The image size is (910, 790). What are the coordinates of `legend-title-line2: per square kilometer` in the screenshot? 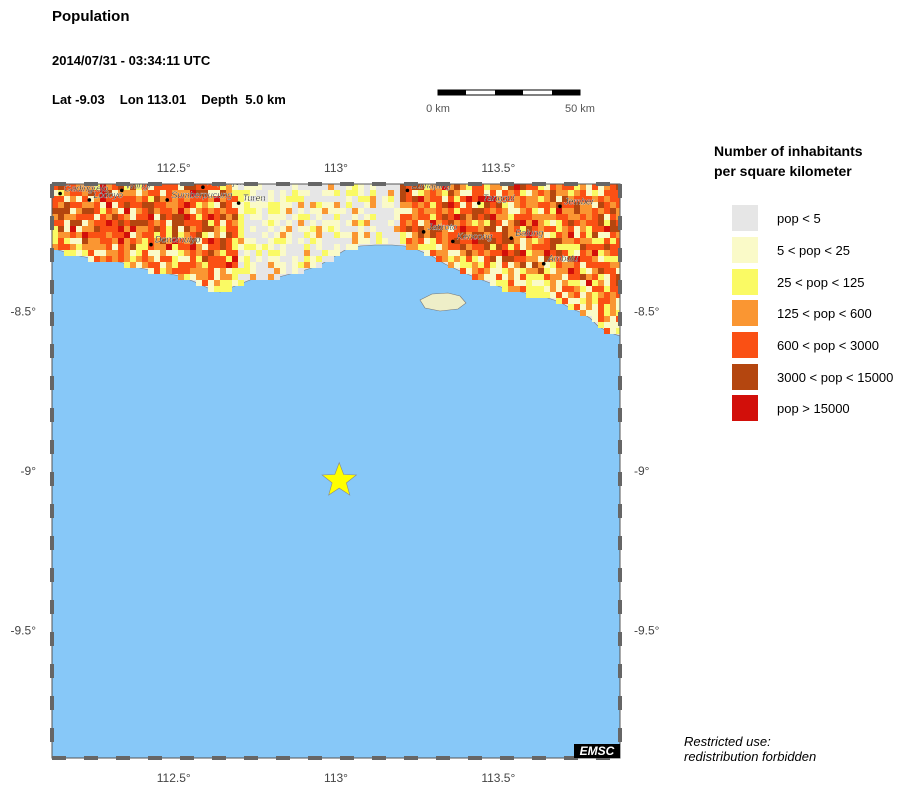 It's located at (783, 171).